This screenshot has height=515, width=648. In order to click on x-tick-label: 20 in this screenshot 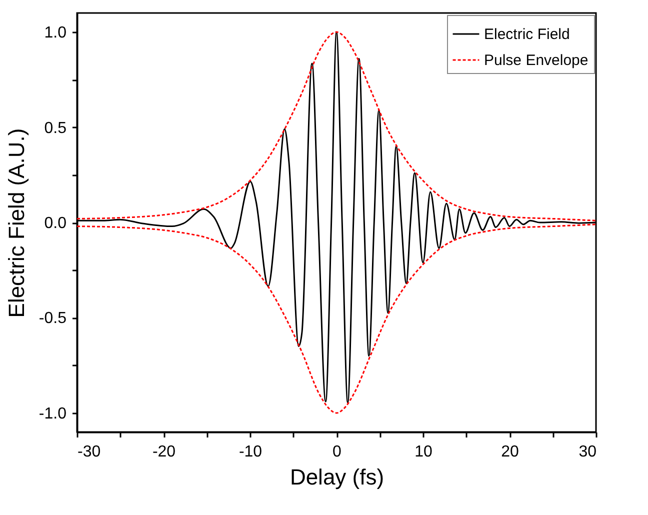, I will do `click(510, 452)`.